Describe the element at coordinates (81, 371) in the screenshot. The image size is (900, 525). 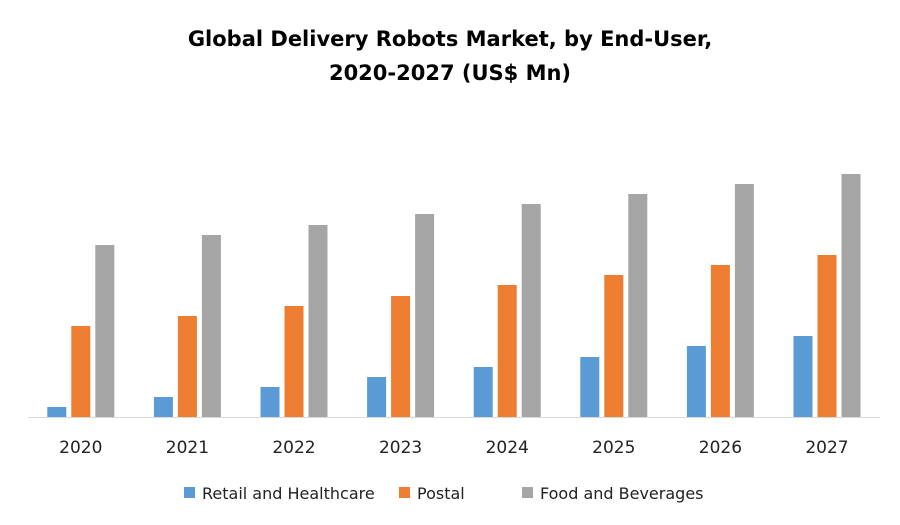
I see `bar-postal-2020` at that location.